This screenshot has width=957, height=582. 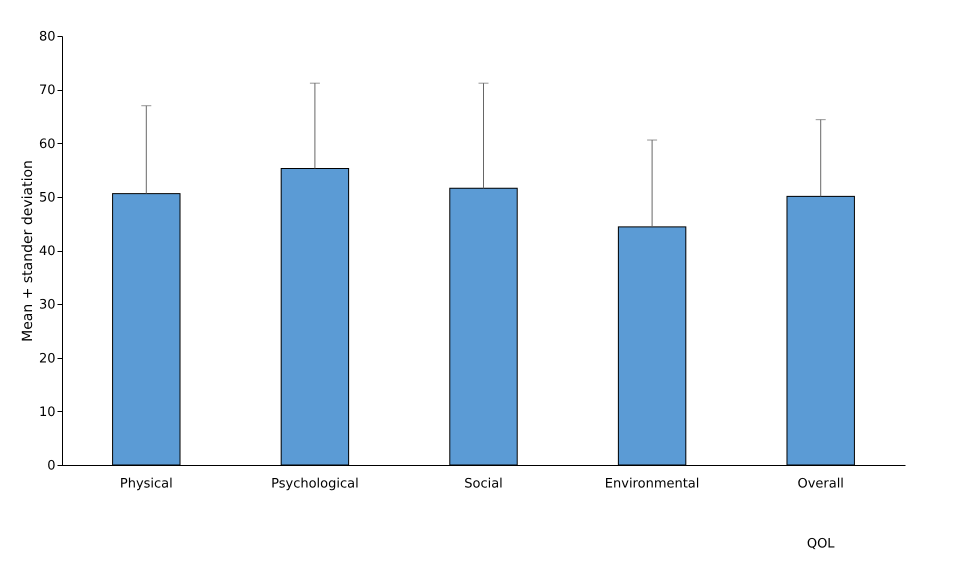 What do you see at coordinates (146, 484) in the screenshot?
I see `x-tick-label: Physical` at bounding box center [146, 484].